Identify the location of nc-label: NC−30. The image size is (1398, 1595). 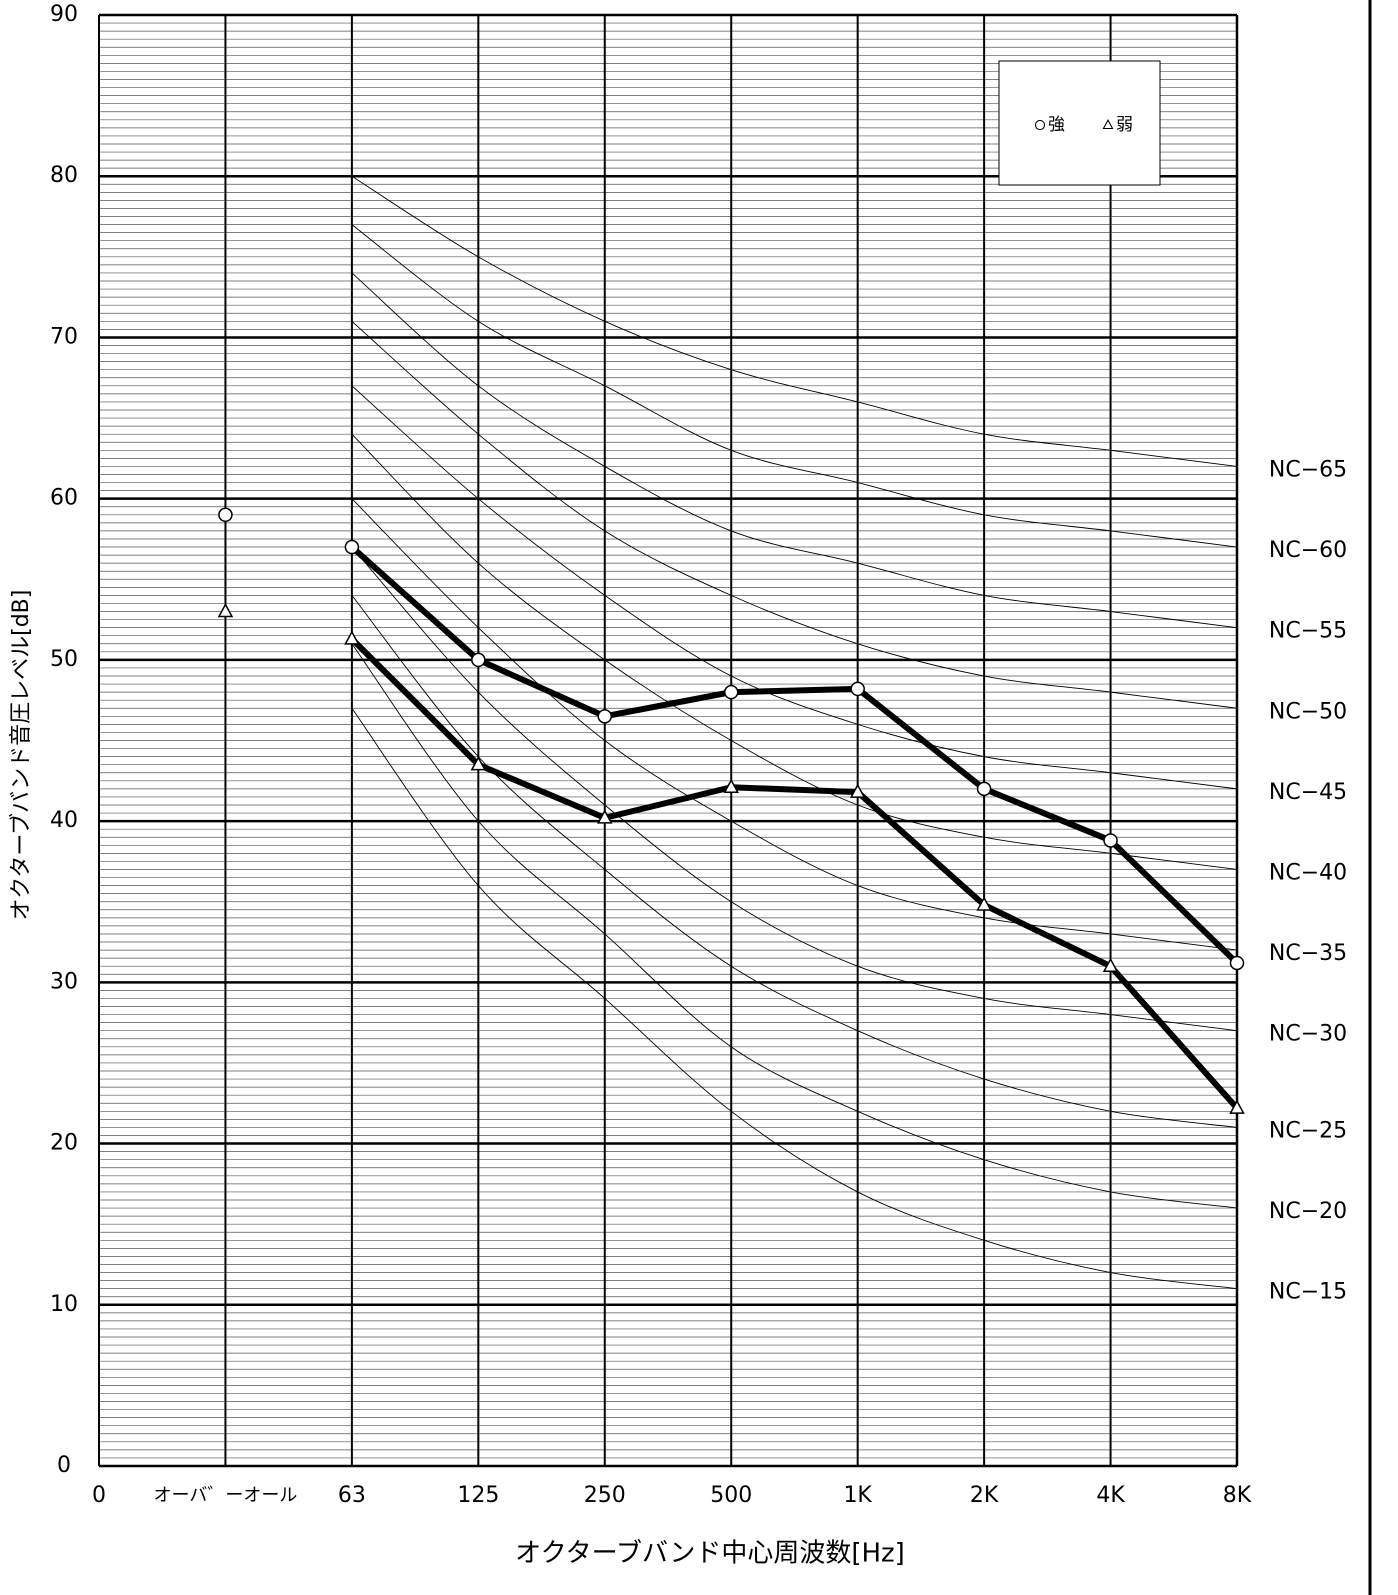
(1308, 1034).